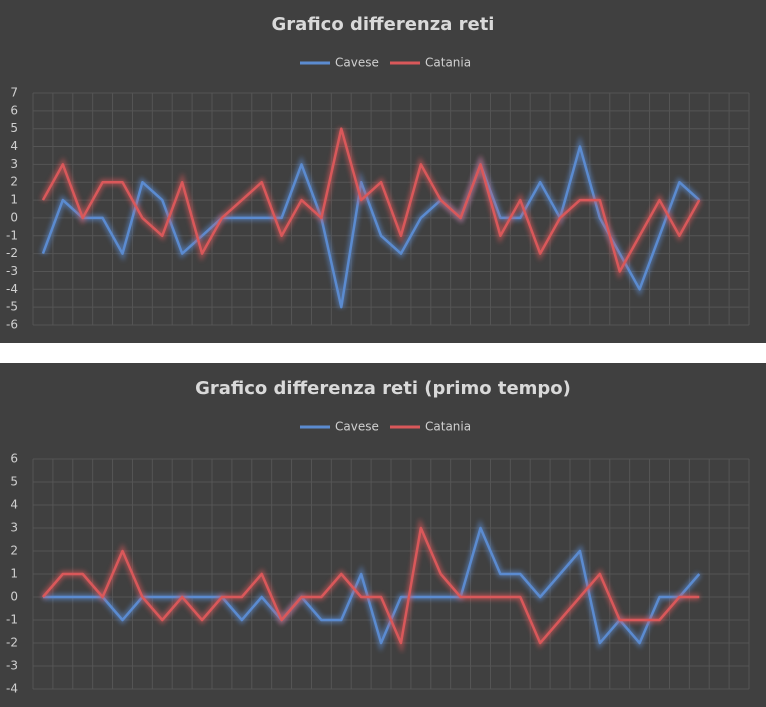 The image size is (766, 707). What do you see at coordinates (383, 388) in the screenshot?
I see `chart-title: Grafico differenza reti (primo tempo)` at bounding box center [383, 388].